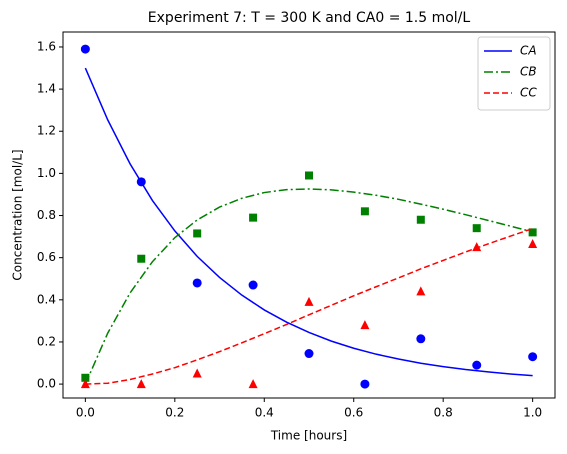 The image size is (567, 454). I want to click on y-tick-label: 1.6, so click(46, 46).